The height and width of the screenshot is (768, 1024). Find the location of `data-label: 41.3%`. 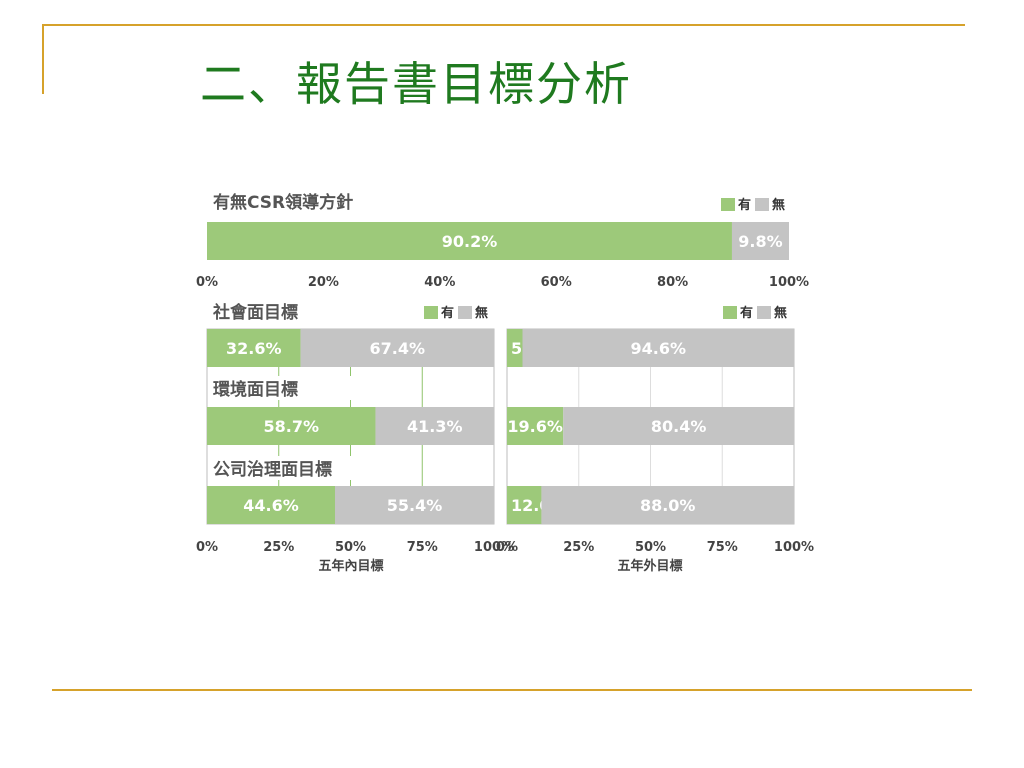

data-label: 41.3% is located at coordinates (435, 426).